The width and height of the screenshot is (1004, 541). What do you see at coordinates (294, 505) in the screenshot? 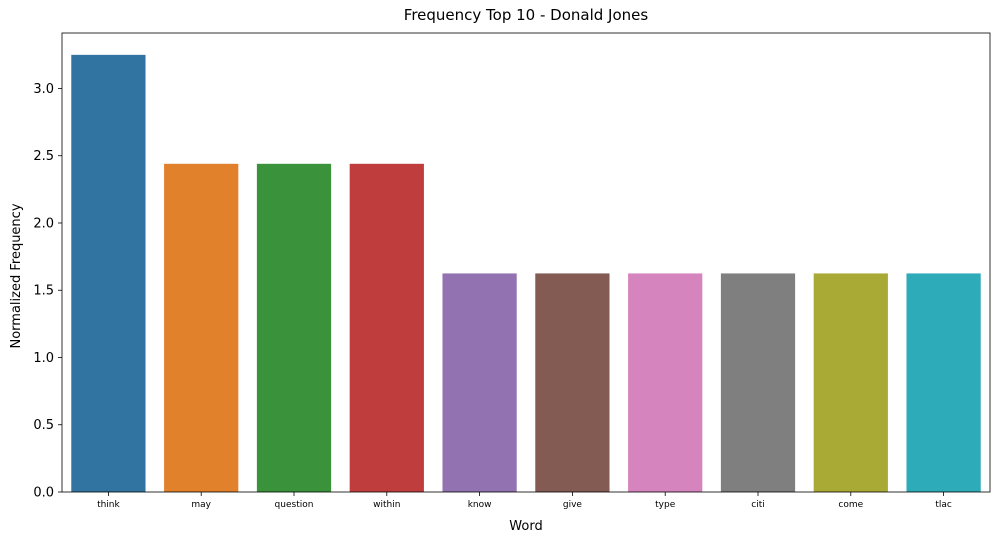
I see `x-tick-label: question` at bounding box center [294, 505].